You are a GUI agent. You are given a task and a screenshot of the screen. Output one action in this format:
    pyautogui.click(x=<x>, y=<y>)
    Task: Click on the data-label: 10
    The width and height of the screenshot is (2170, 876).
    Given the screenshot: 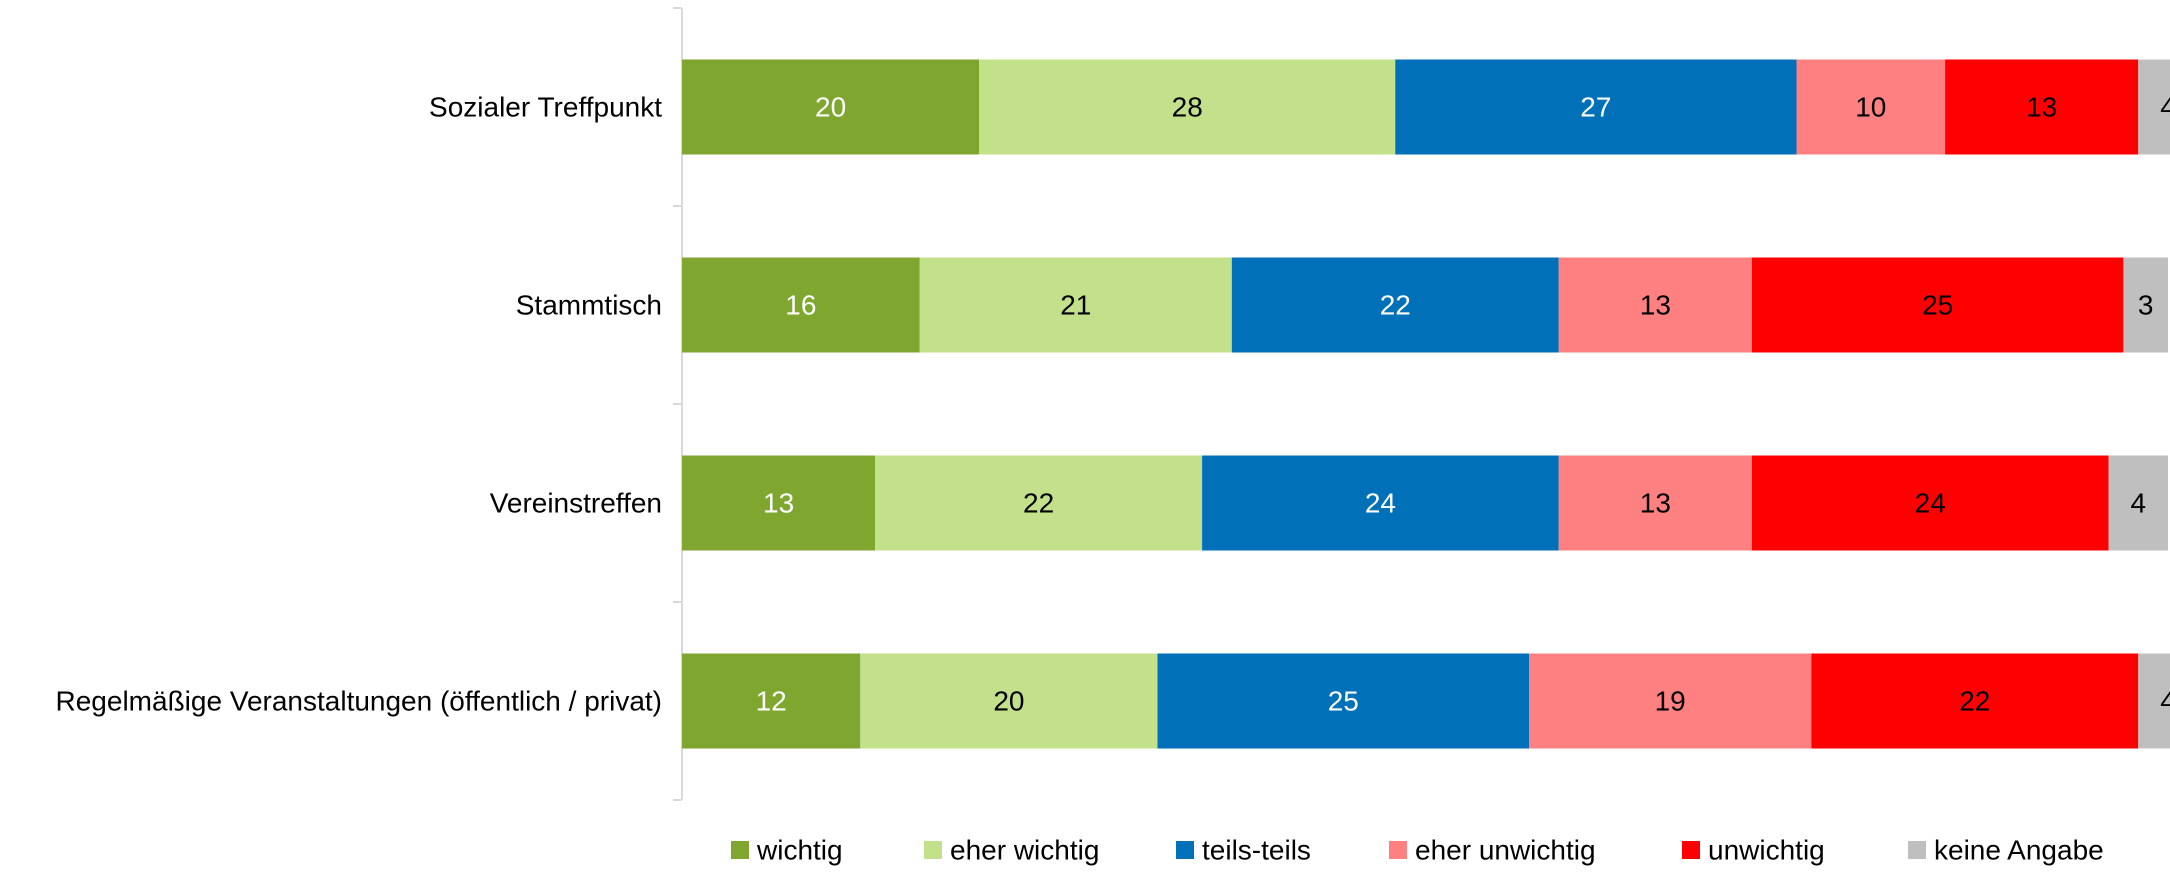 What is the action you would take?
    pyautogui.click(x=1870, y=107)
    